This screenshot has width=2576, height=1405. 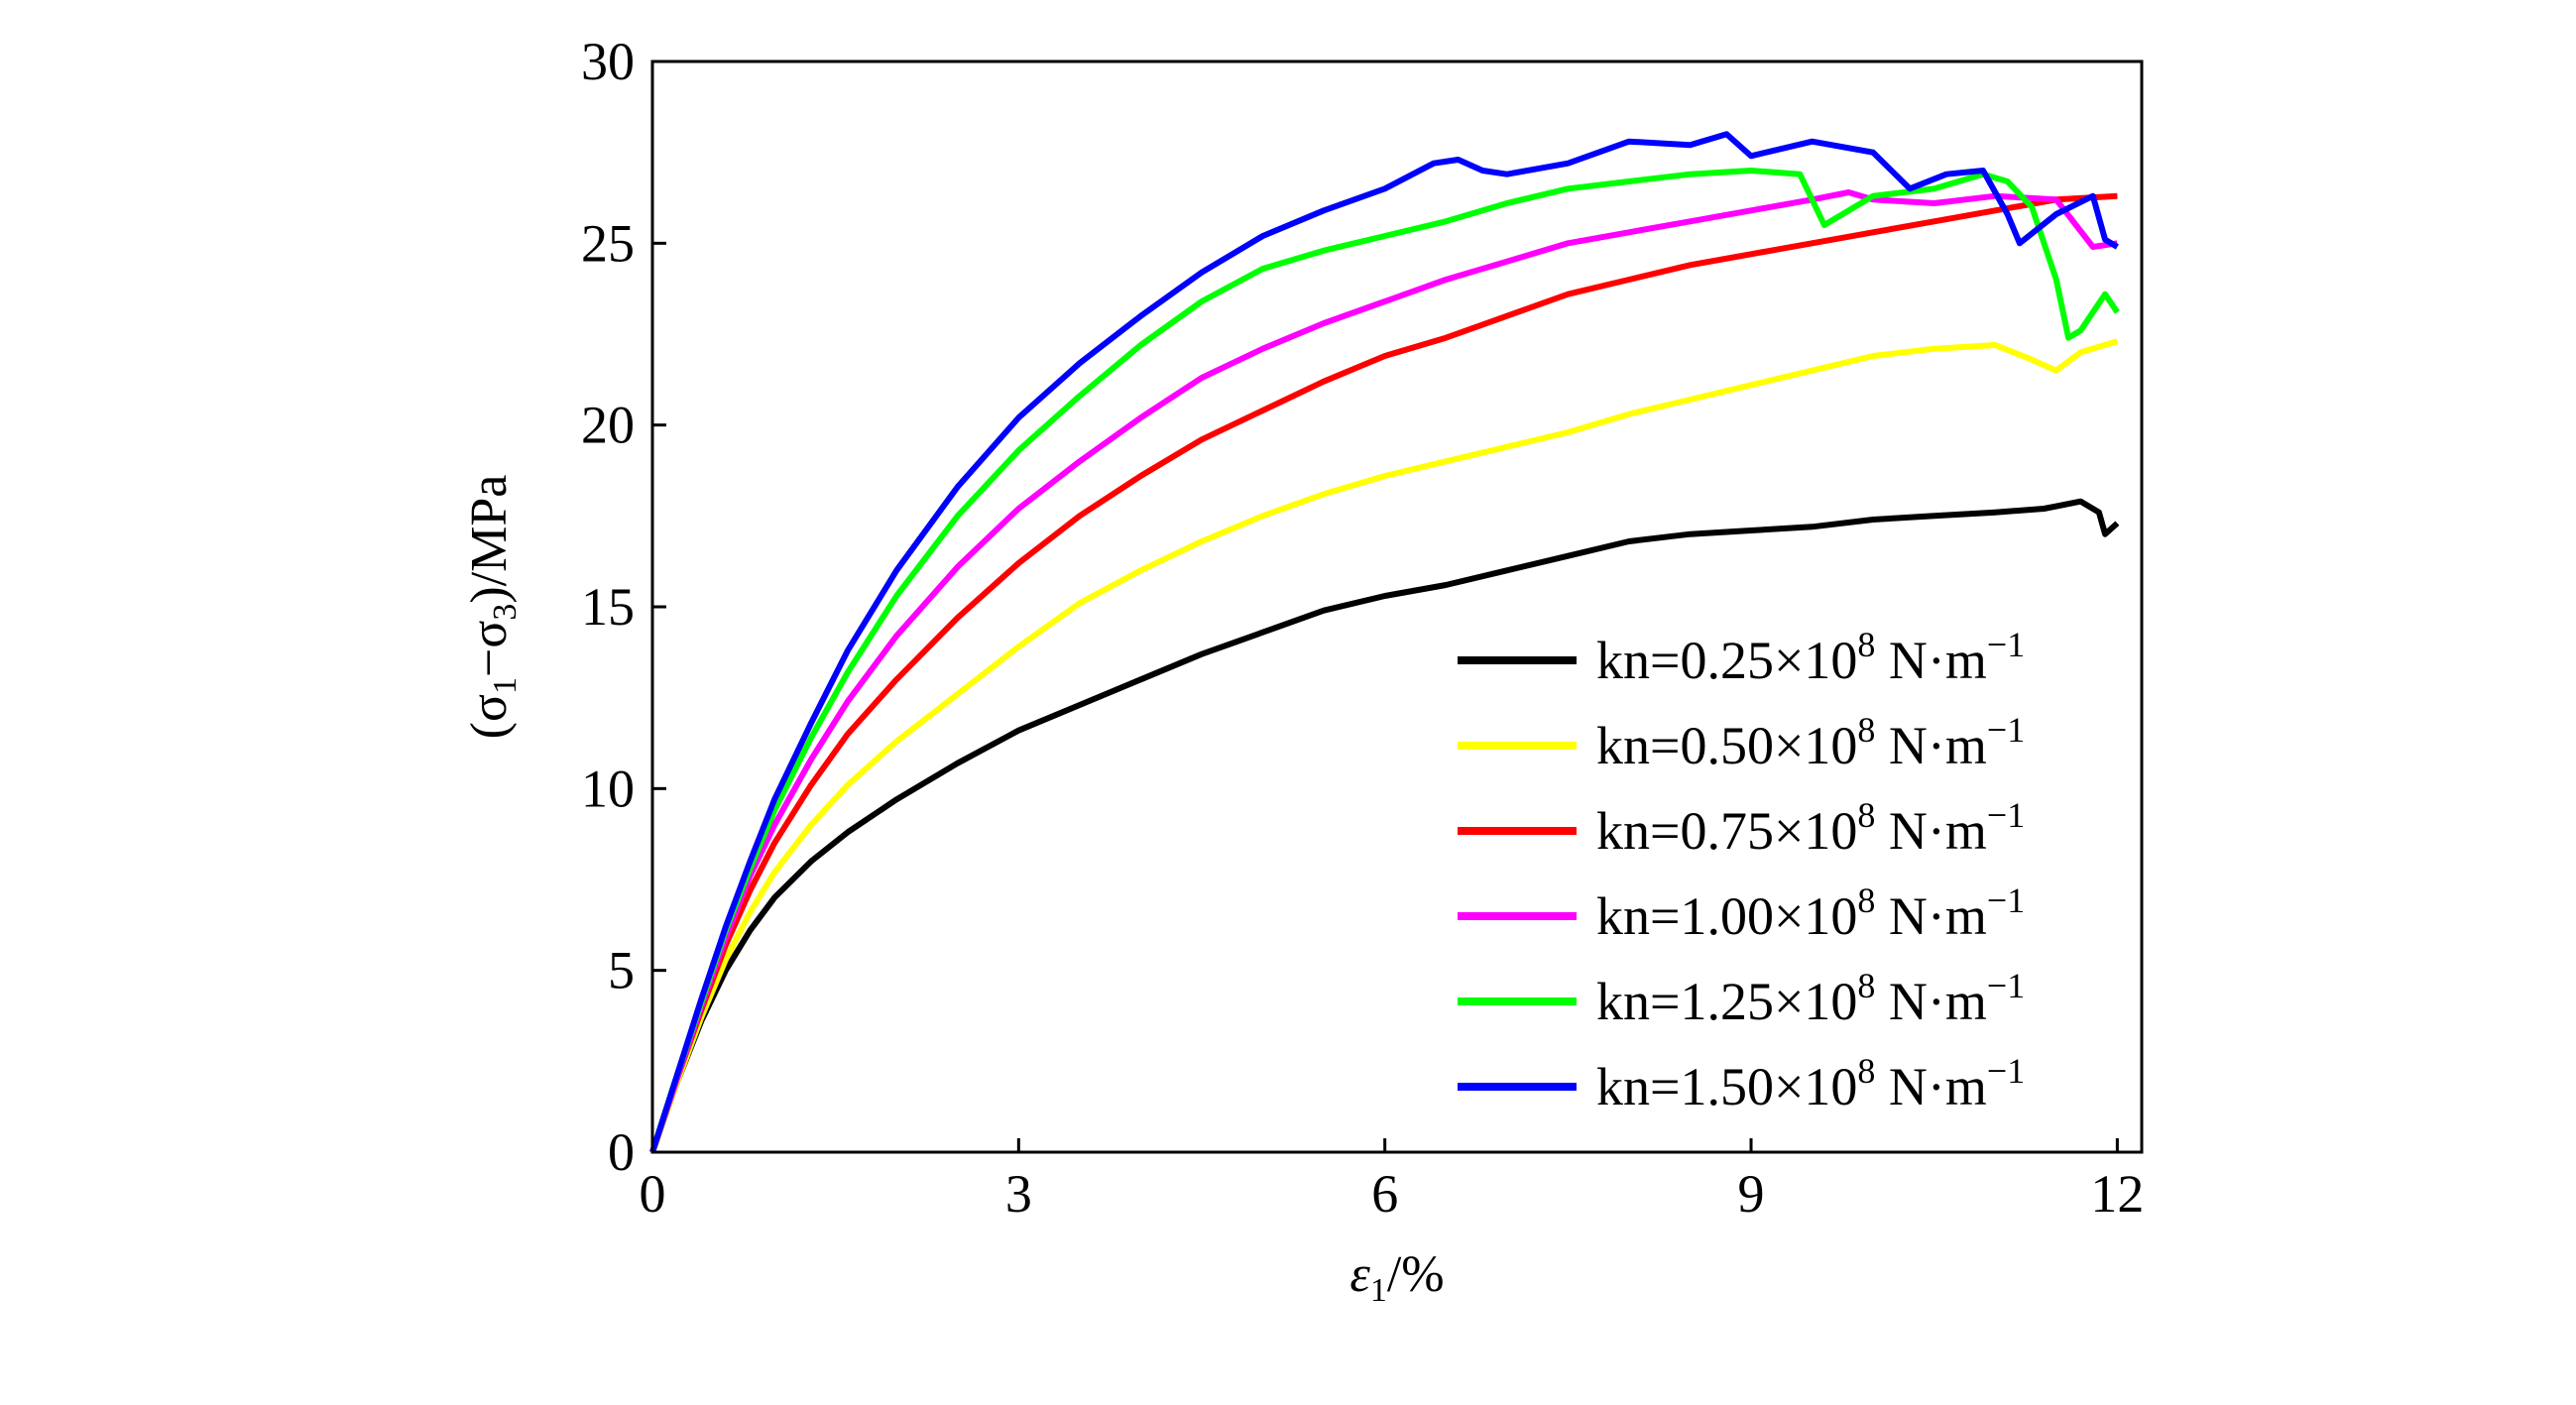 I want to click on y-tick-label: 15, so click(x=608, y=607).